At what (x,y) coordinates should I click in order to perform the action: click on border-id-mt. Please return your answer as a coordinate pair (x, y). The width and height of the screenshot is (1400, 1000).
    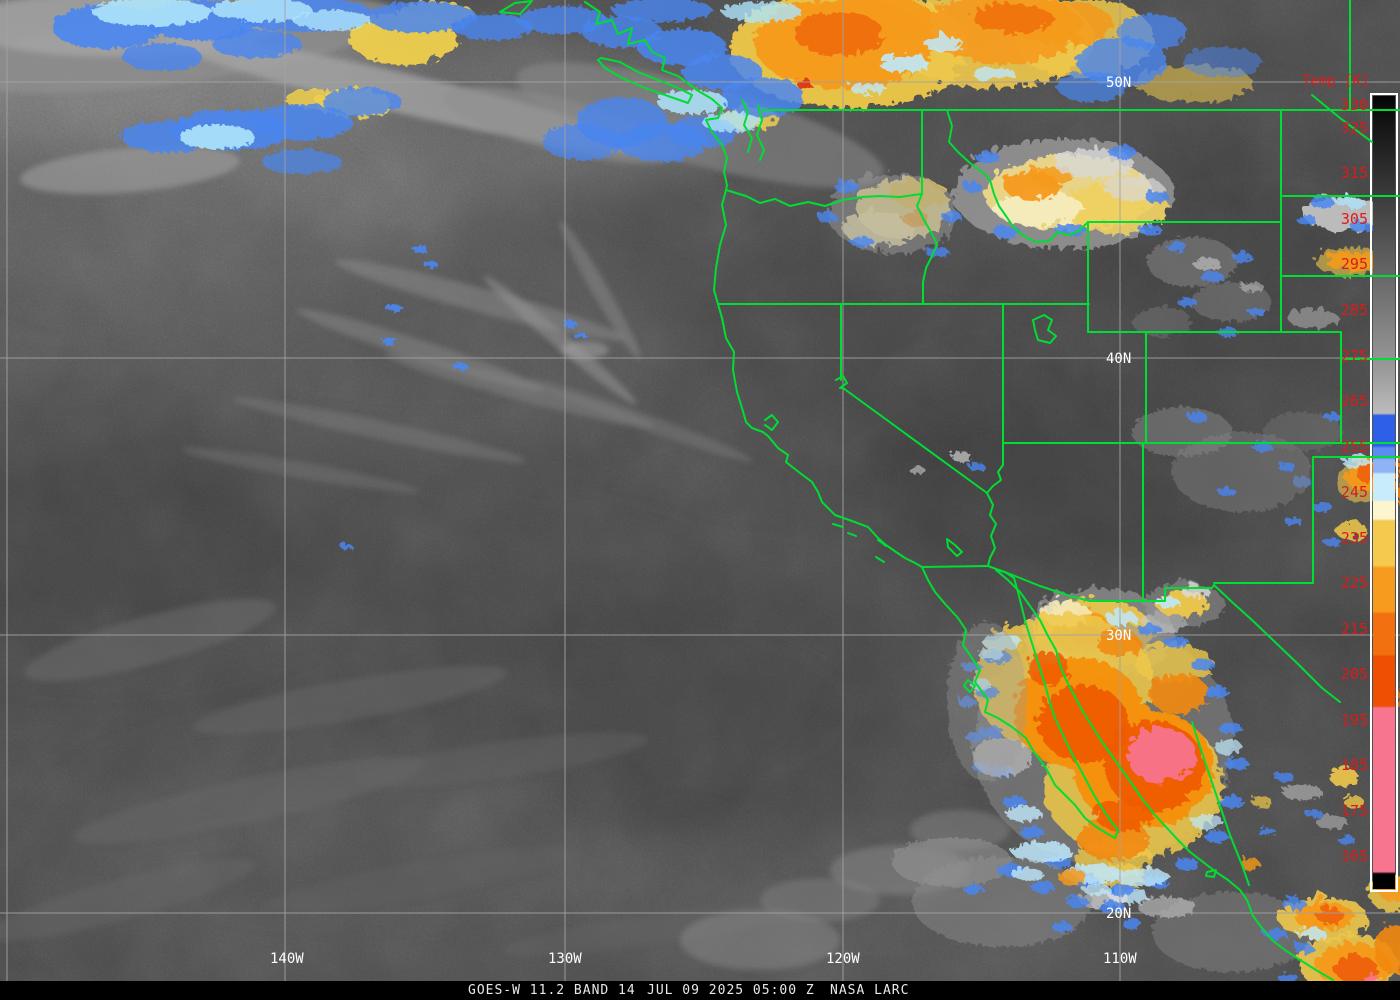
    Looking at the image, I should click on (1017, 176).